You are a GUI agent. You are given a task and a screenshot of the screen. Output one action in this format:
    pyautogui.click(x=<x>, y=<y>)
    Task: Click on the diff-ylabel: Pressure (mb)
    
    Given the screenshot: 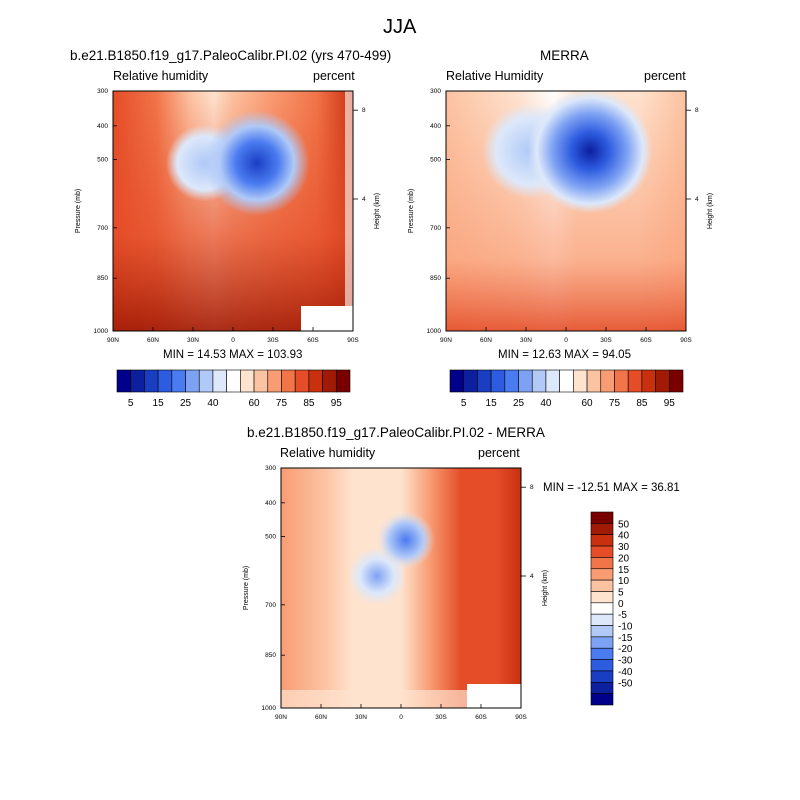 What is the action you would take?
    pyautogui.click(x=246, y=588)
    